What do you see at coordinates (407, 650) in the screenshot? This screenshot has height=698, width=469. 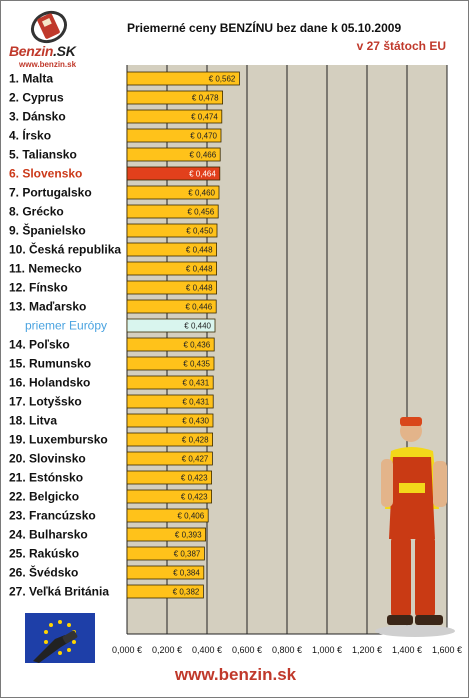 I see `x-tick-label: 1,400 €` at bounding box center [407, 650].